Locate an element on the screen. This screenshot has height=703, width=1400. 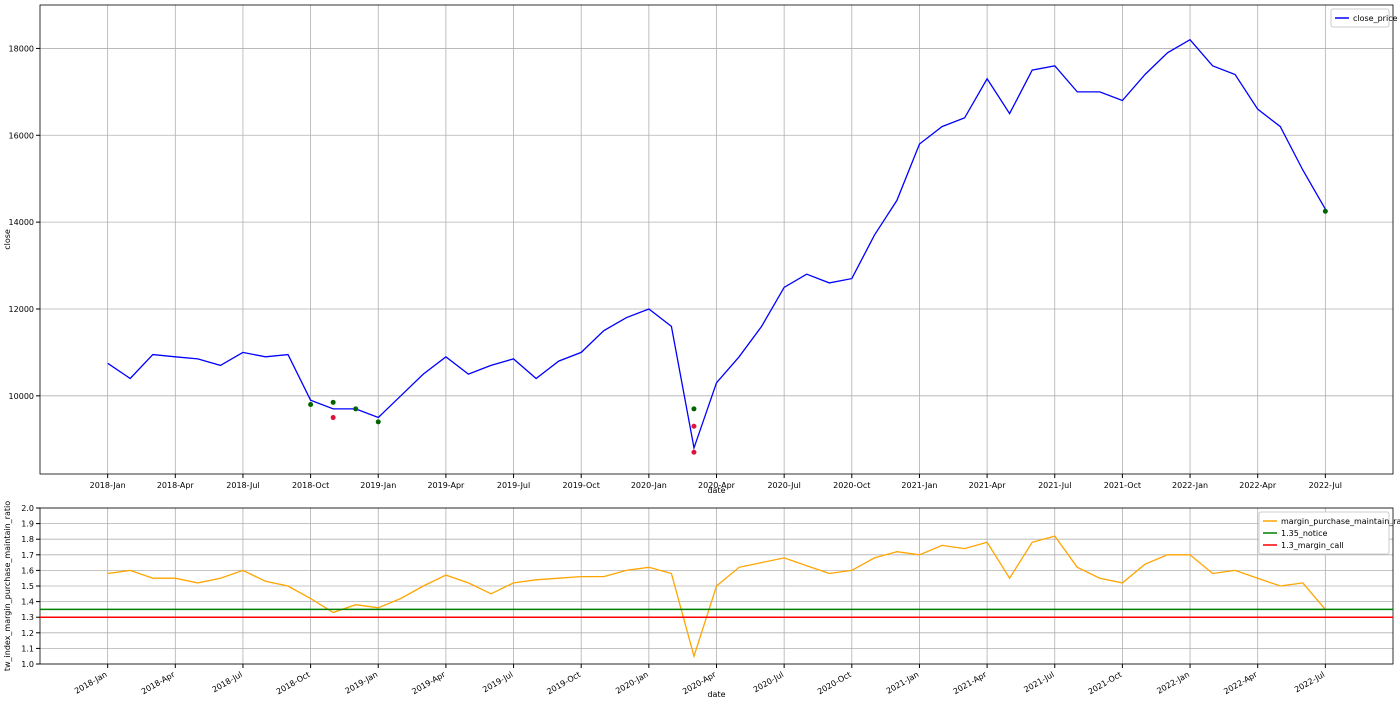
y-tick-label: 1.2 is located at coordinates (27, 633).